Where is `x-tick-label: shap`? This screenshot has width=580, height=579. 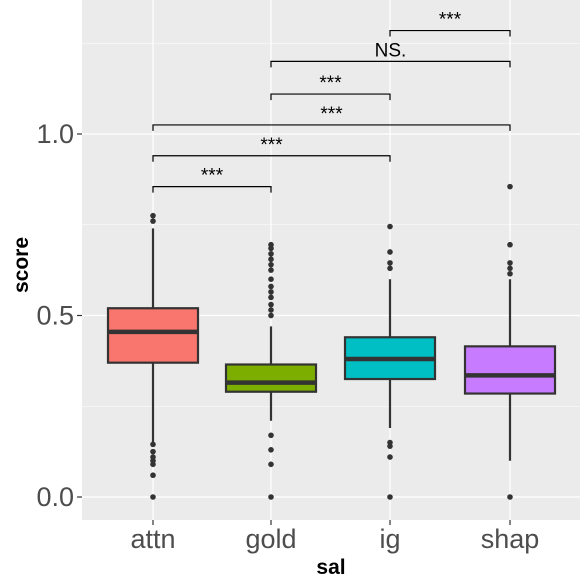 x-tick-label: shap is located at coordinates (510, 539).